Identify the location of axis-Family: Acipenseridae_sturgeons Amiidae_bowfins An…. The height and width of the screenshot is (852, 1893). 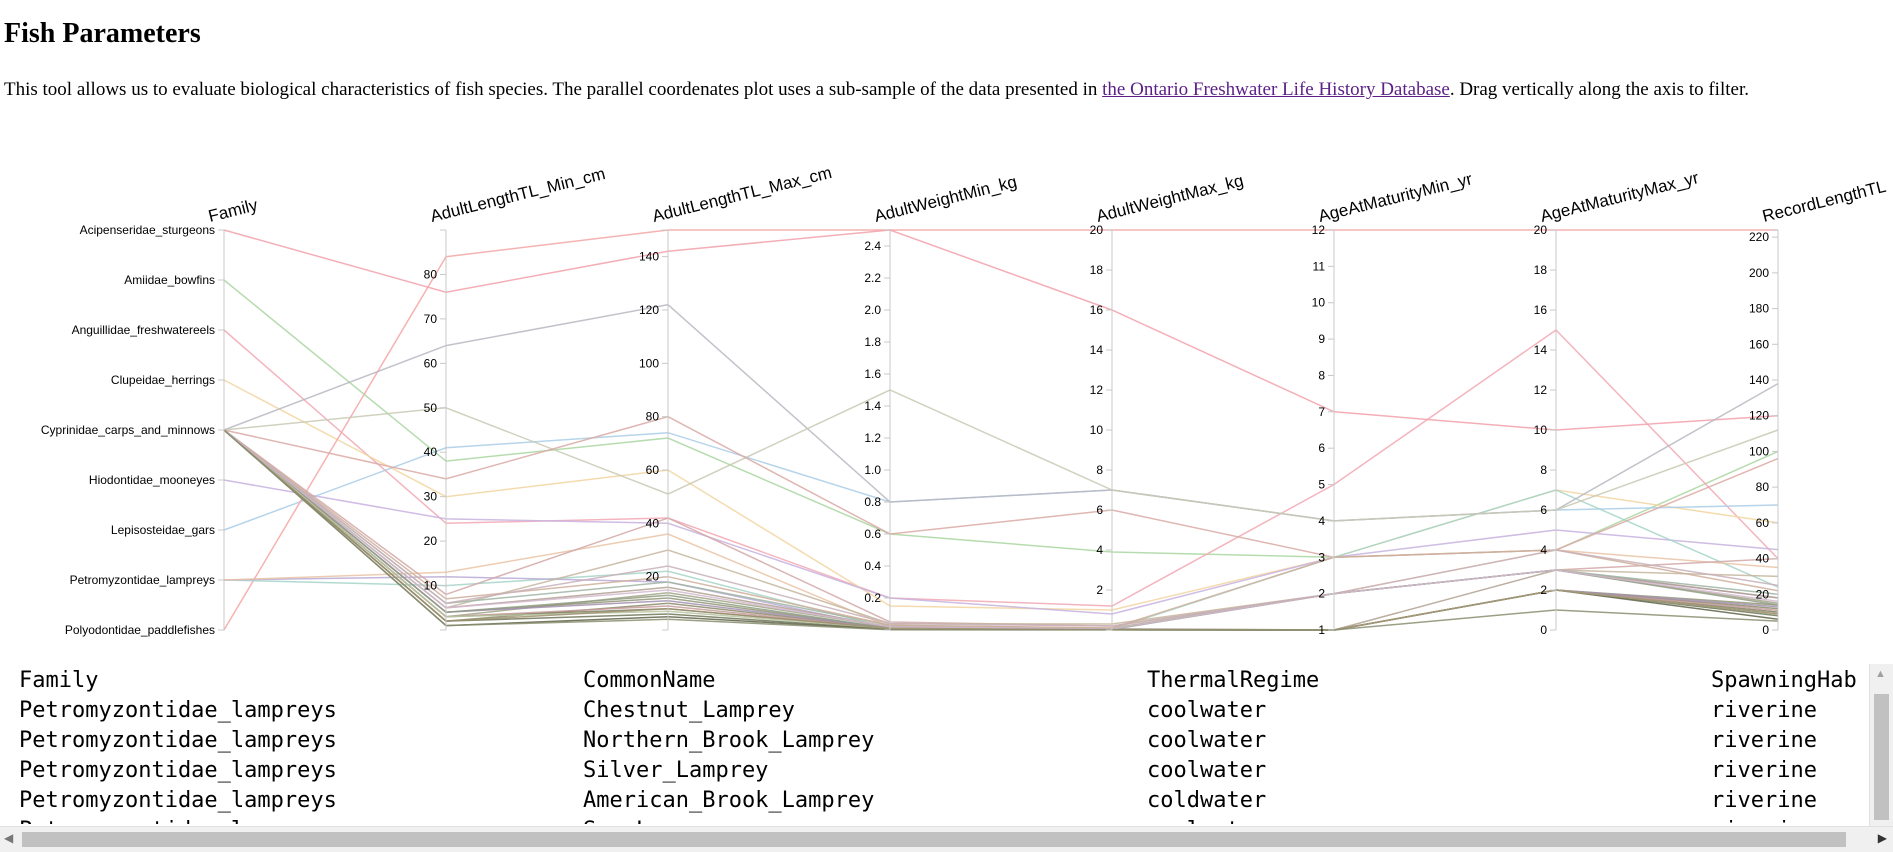
(150, 416).